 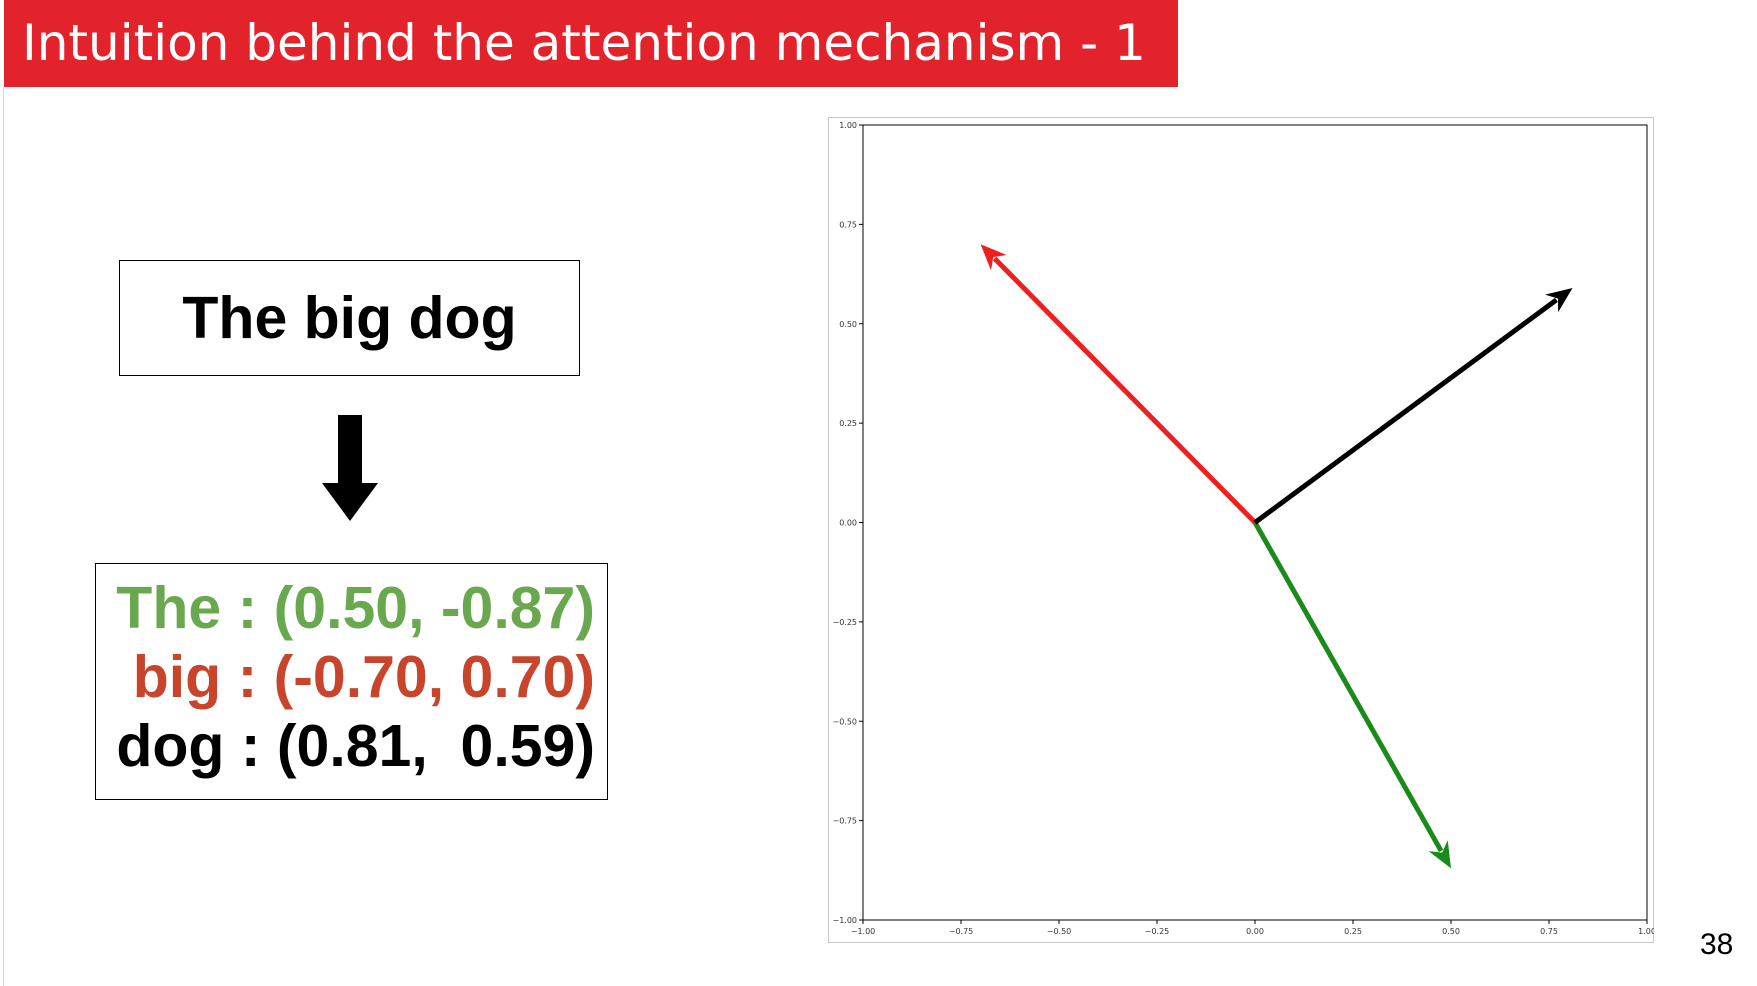 What do you see at coordinates (1255, 931) in the screenshot?
I see `x-tick-label: 0.00` at bounding box center [1255, 931].